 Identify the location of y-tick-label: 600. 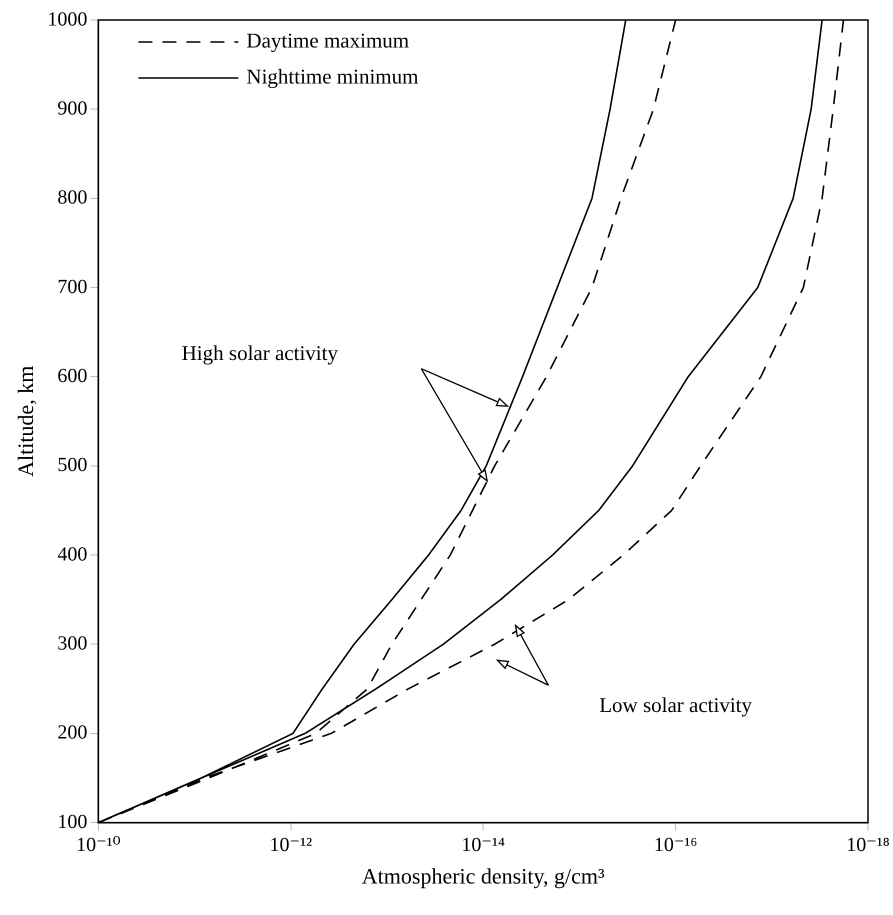
(72, 375).